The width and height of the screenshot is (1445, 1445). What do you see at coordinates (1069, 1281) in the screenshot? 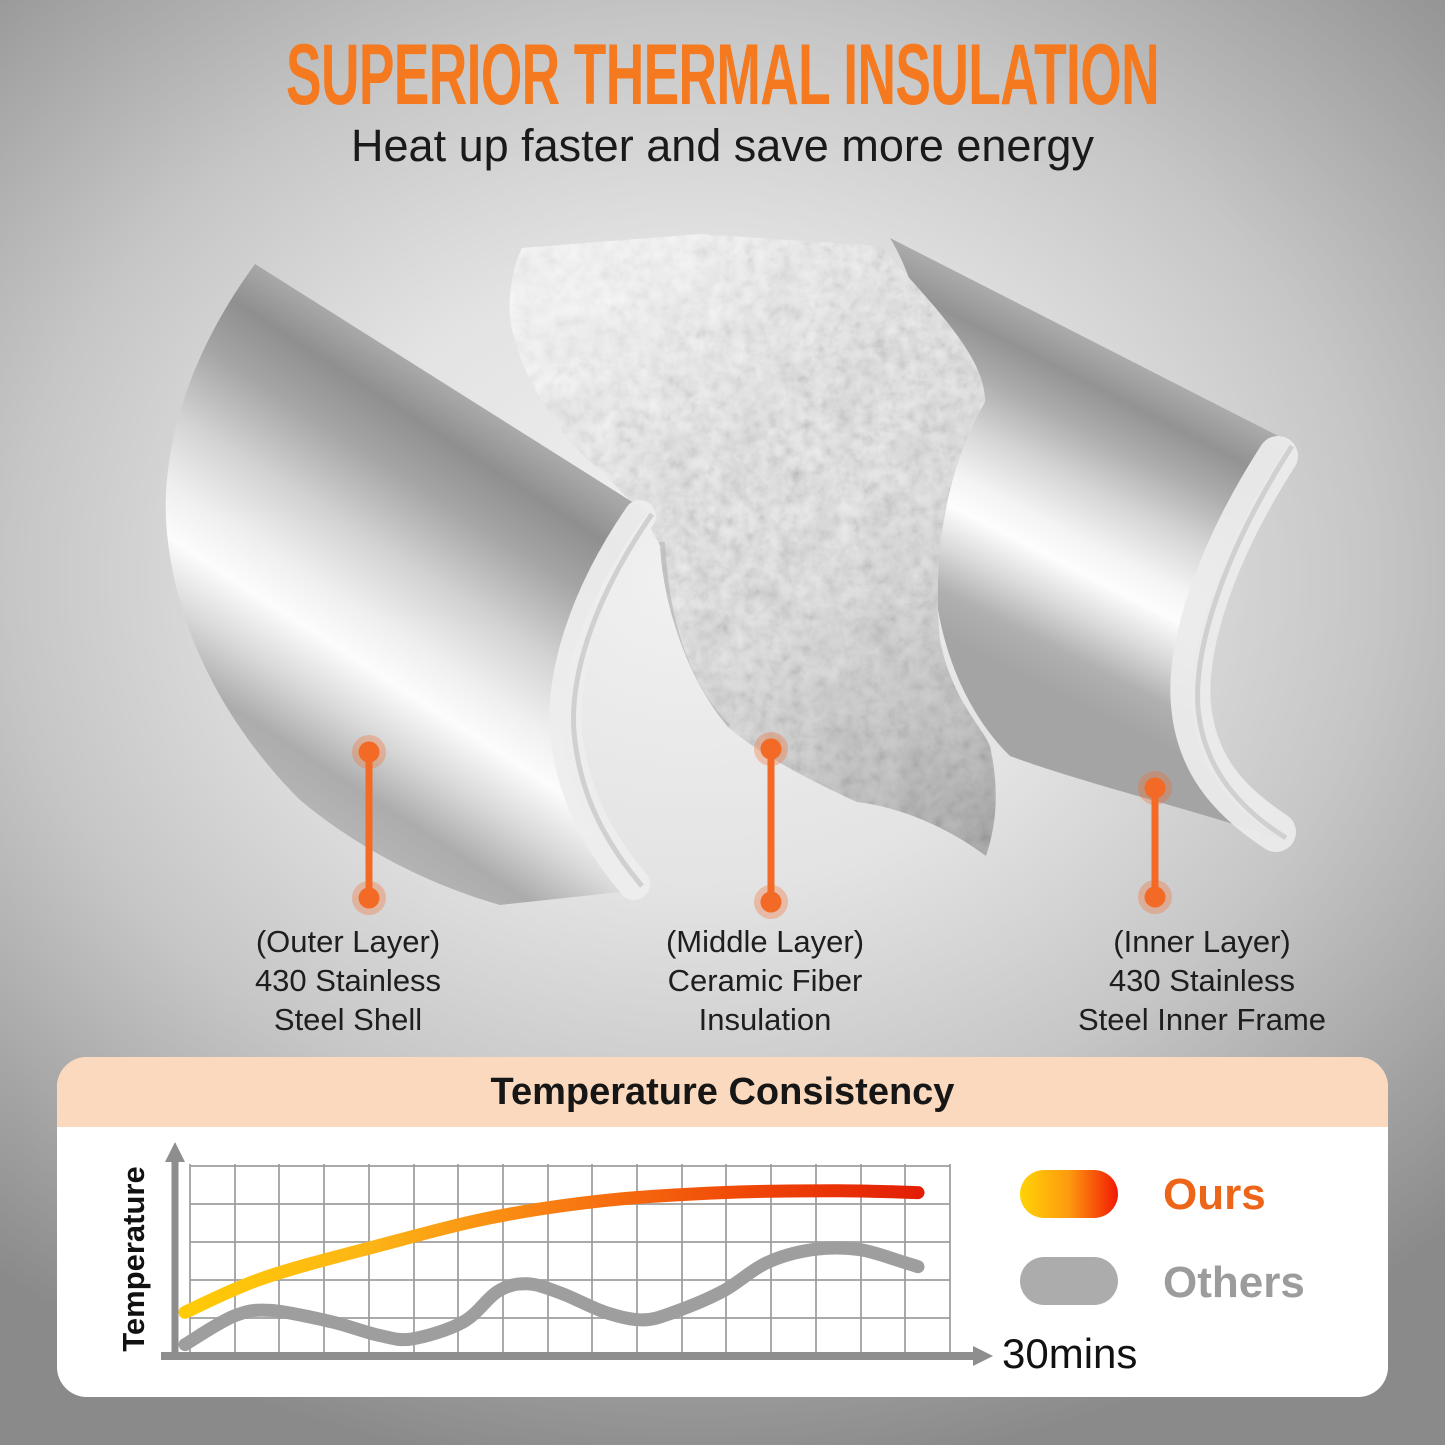
I see `legend-swatch-others` at bounding box center [1069, 1281].